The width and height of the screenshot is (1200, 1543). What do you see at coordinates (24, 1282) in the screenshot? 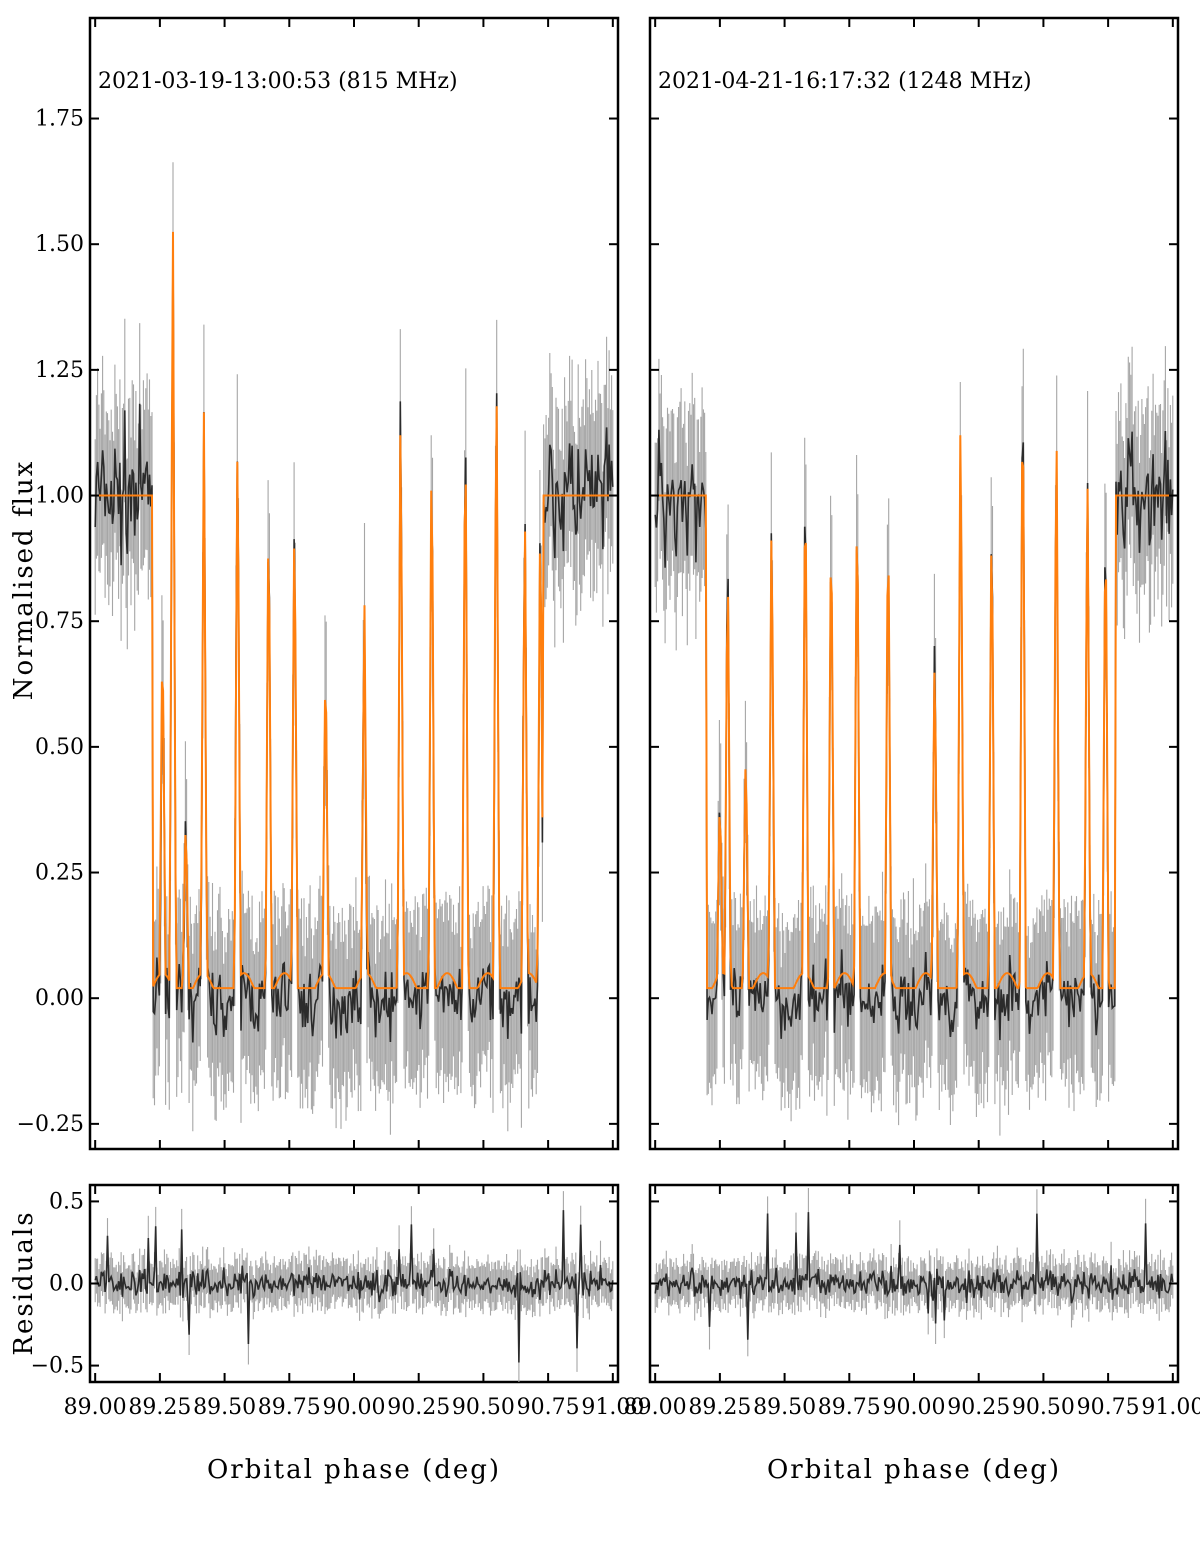
I see `y-axis-title-residuals: Residuals` at bounding box center [24, 1282].